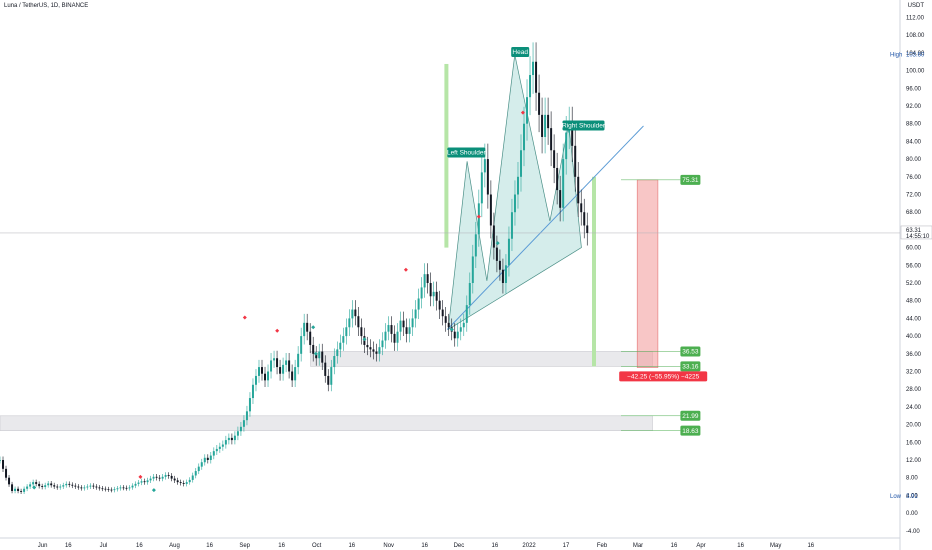 The height and width of the screenshot is (550, 932). Describe the element at coordinates (244, 546) in the screenshot. I see `x-tick-label: Sep` at that location.